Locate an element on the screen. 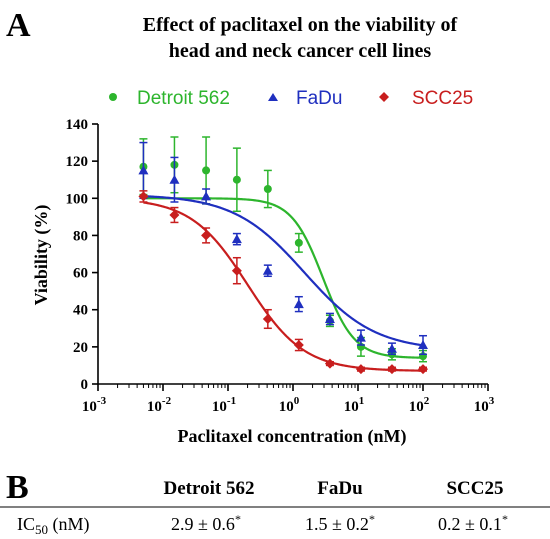 The height and width of the screenshot is (539, 550). legend: Detroit 562 FaDu SCC25 is located at coordinates (291, 98).